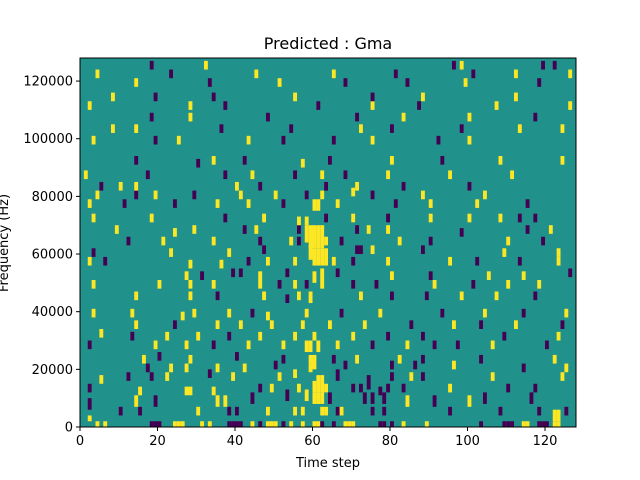 This screenshot has width=640, height=480. Describe the element at coordinates (69, 428) in the screenshot. I see `y-tick-label: 0` at that location.